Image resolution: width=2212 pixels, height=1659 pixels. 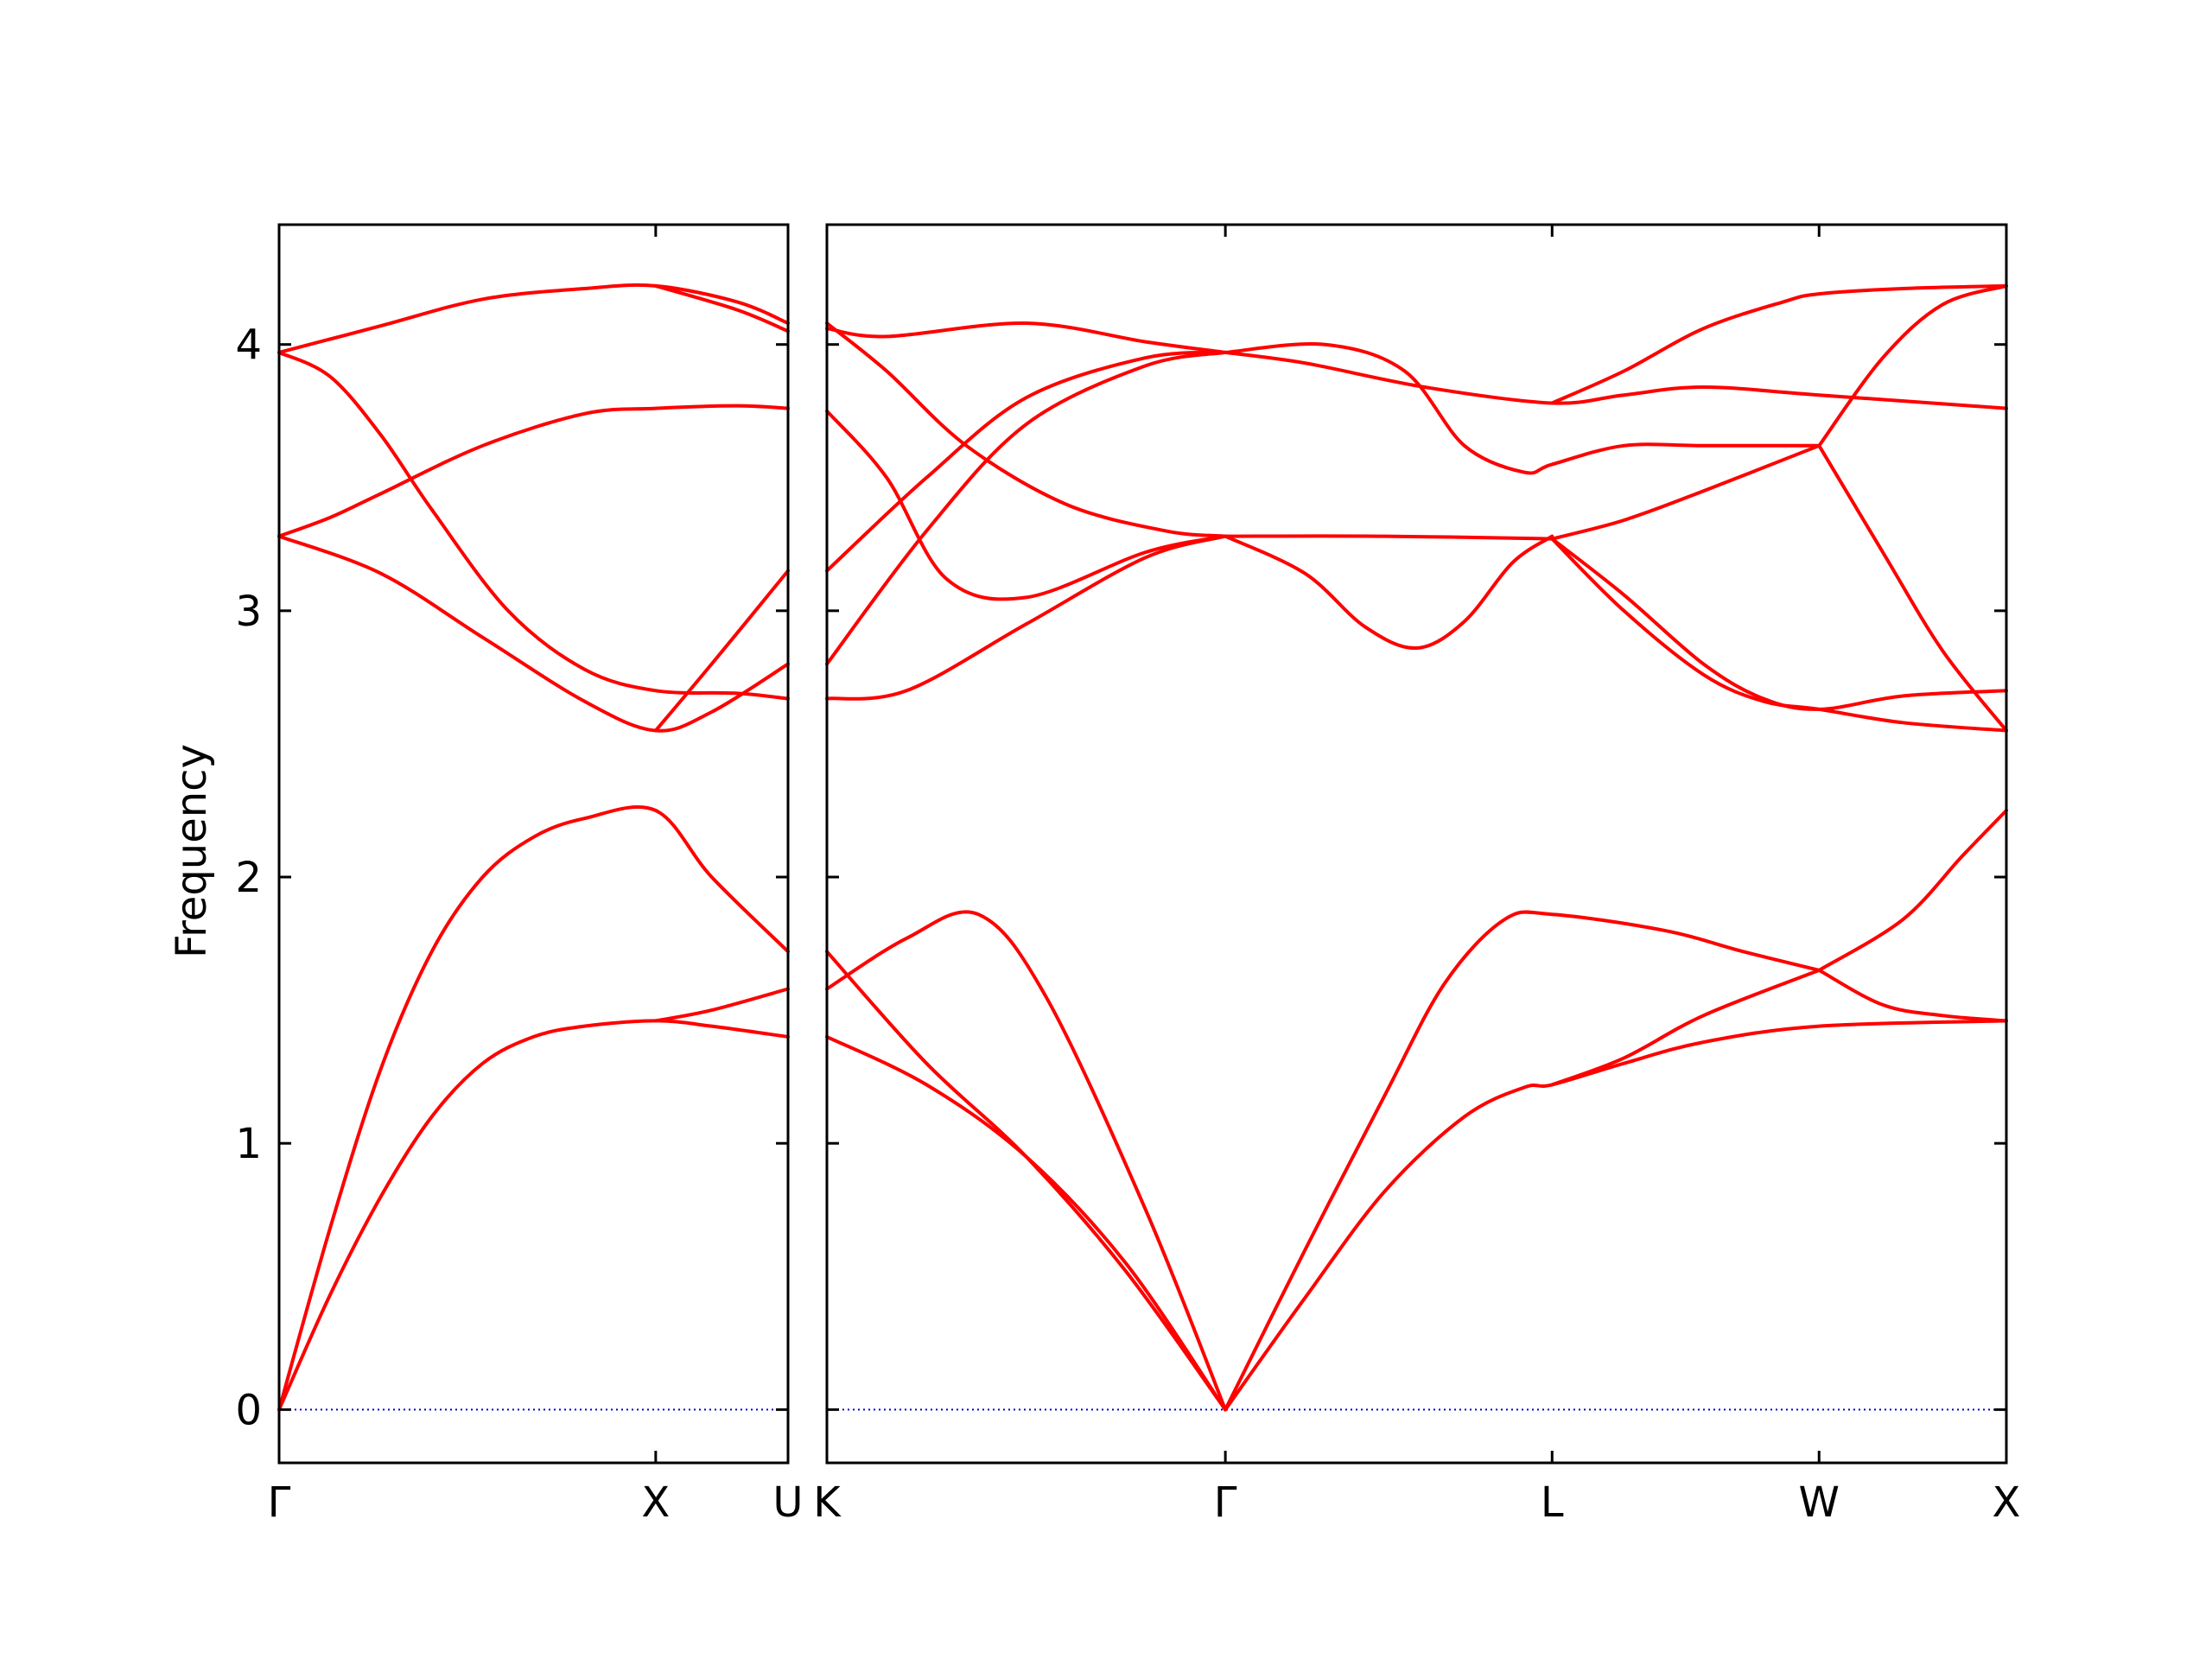 I want to click on y-tick-label: 3, so click(x=248, y=612).